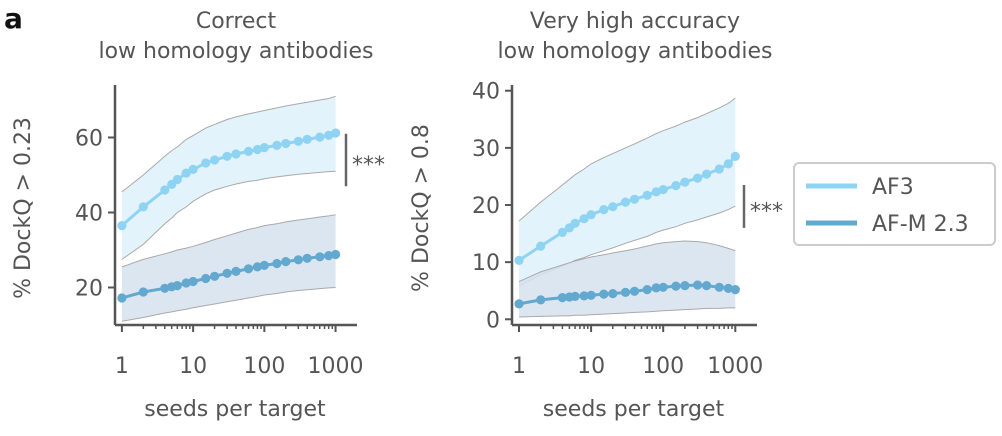  I want to click on chart-title-line: Correct, so click(236, 21).